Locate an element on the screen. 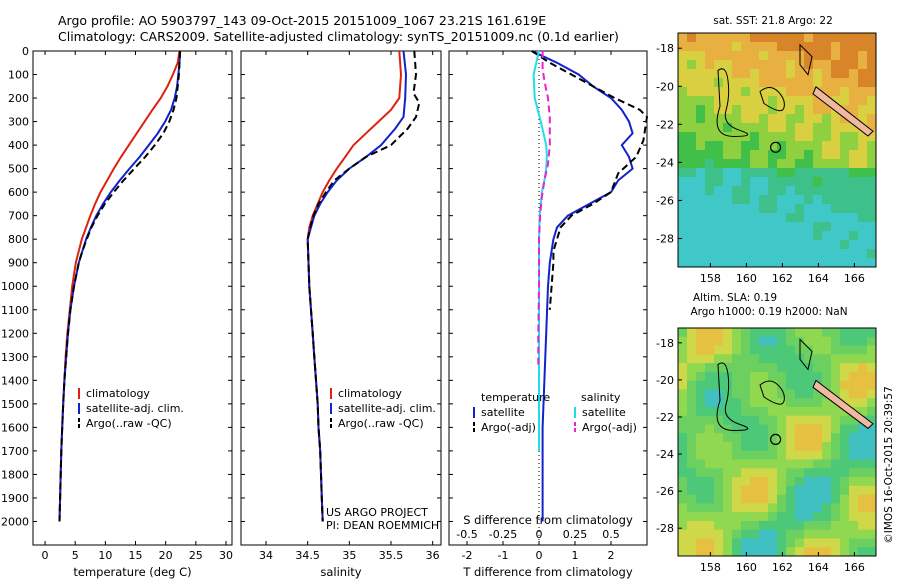 The image size is (900, 580). y-tick-label: 900 is located at coordinates (18, 263).